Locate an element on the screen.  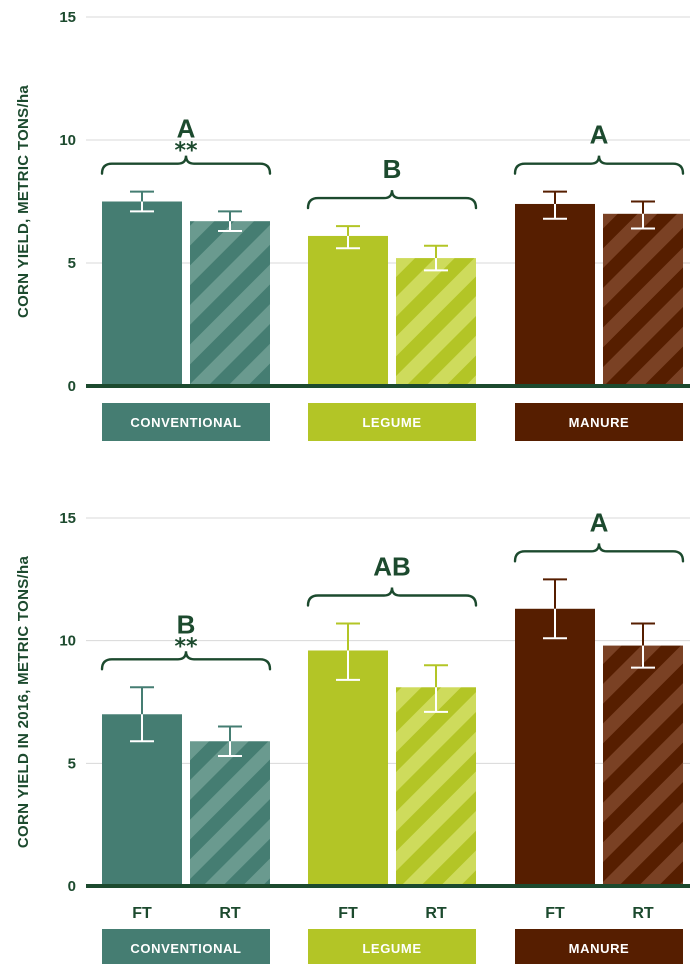
significance-letter: AB is located at coordinates (392, 566).